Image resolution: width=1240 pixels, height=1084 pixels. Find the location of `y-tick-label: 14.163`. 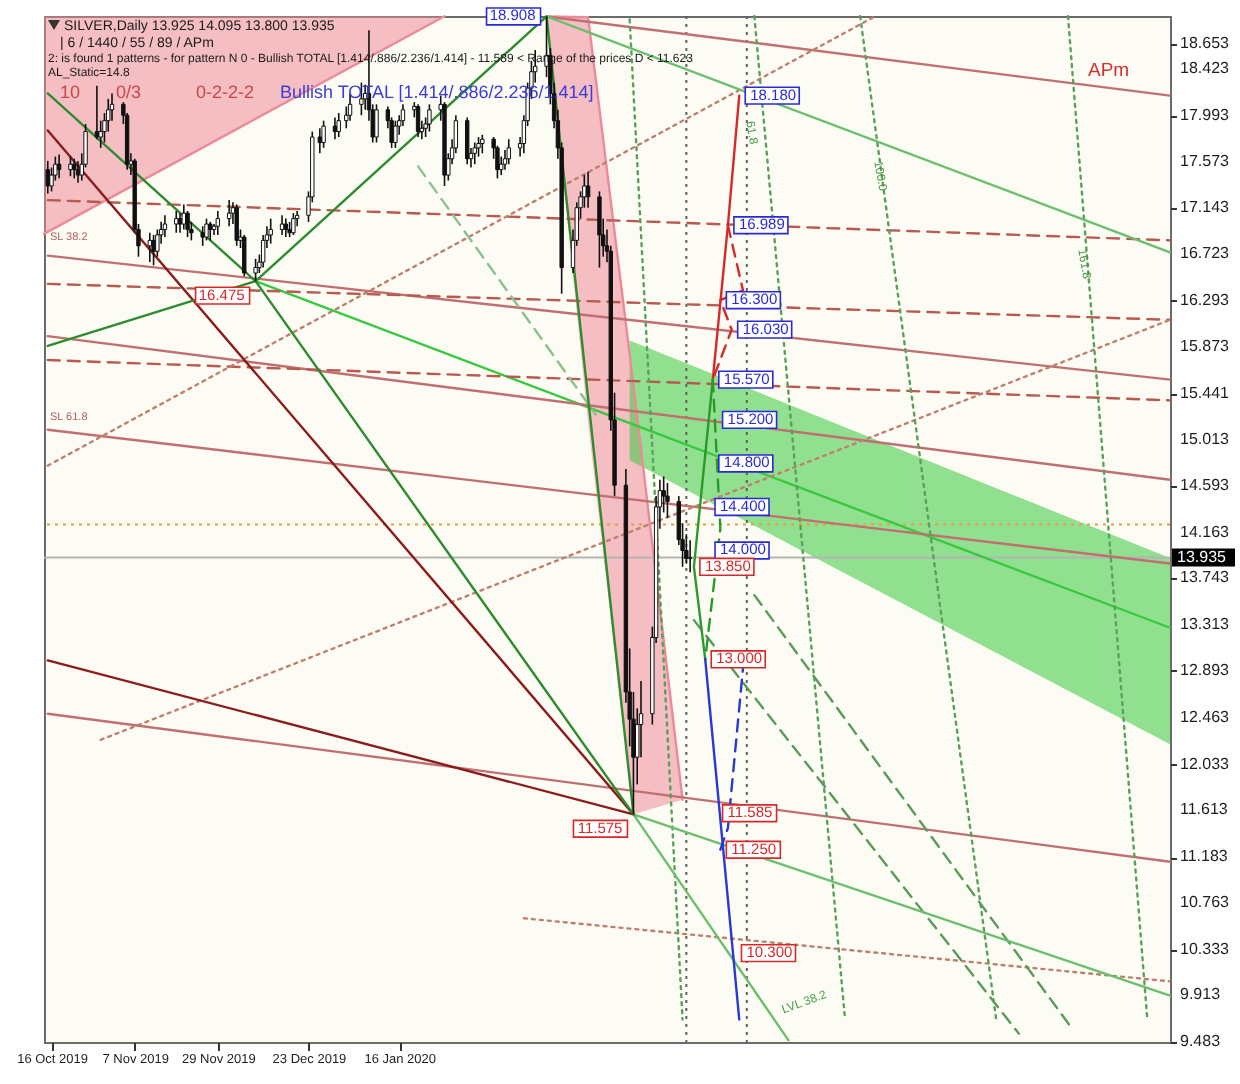

y-tick-label: 14.163 is located at coordinates (1205, 531).